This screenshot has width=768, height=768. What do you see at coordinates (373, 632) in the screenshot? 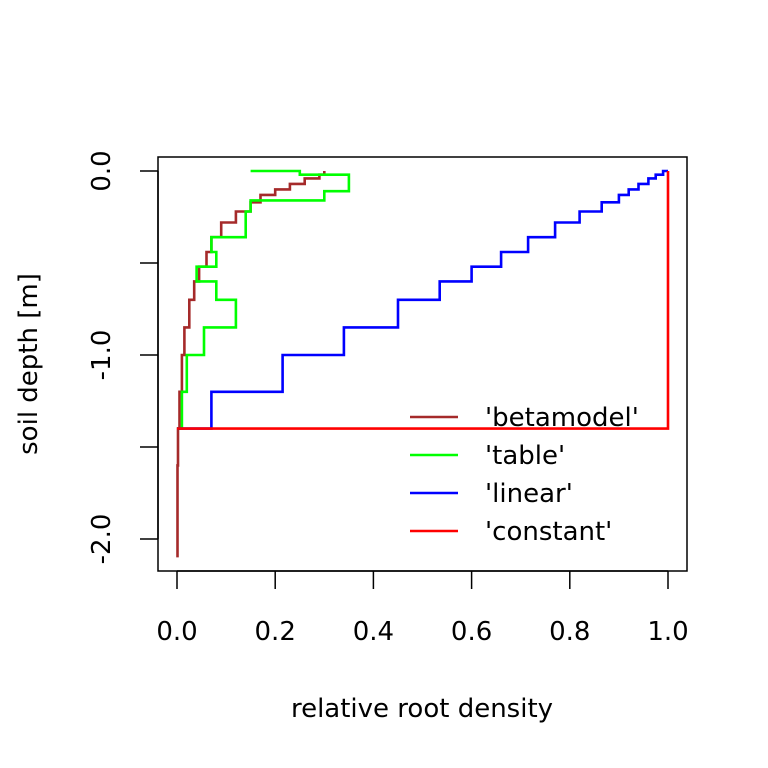
I see `x-tick-label: 0.4` at bounding box center [373, 632].